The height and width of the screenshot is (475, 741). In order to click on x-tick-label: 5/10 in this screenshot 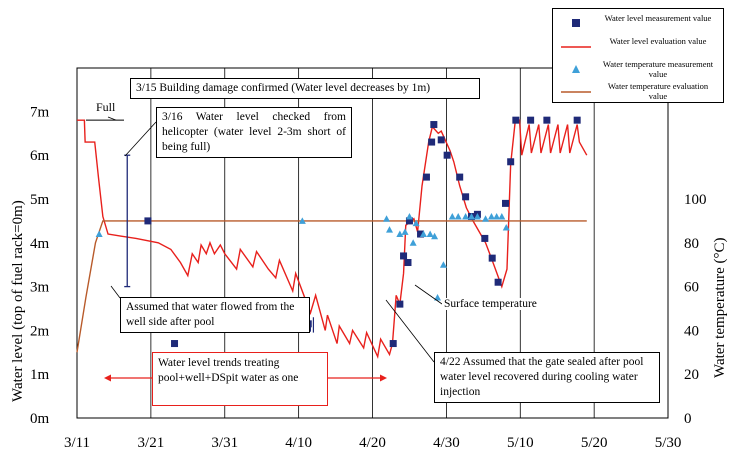, I will do `click(520, 443)`.